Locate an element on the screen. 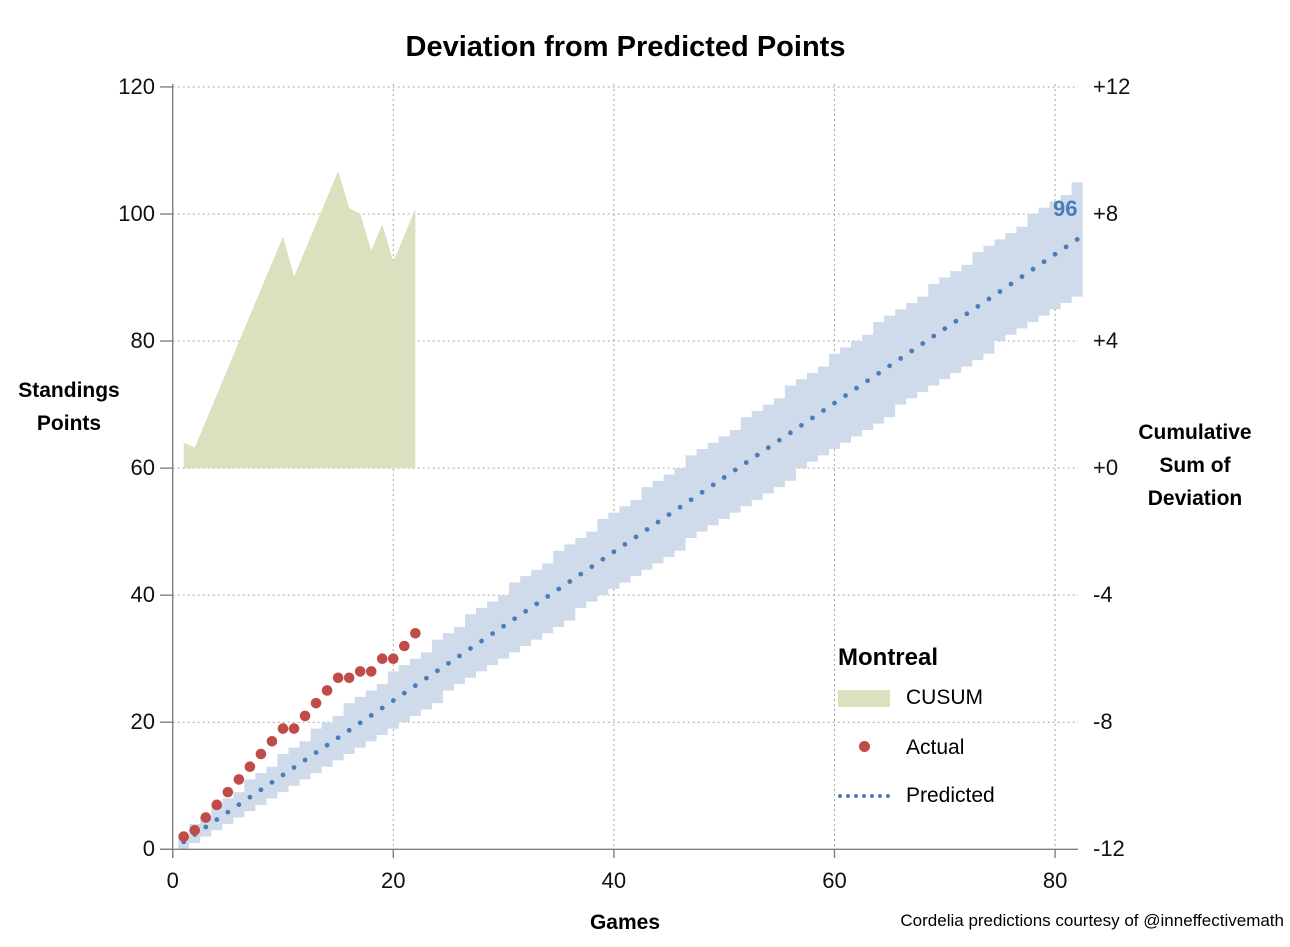 The image size is (1290, 947). actual-dot-icon is located at coordinates (864, 748).